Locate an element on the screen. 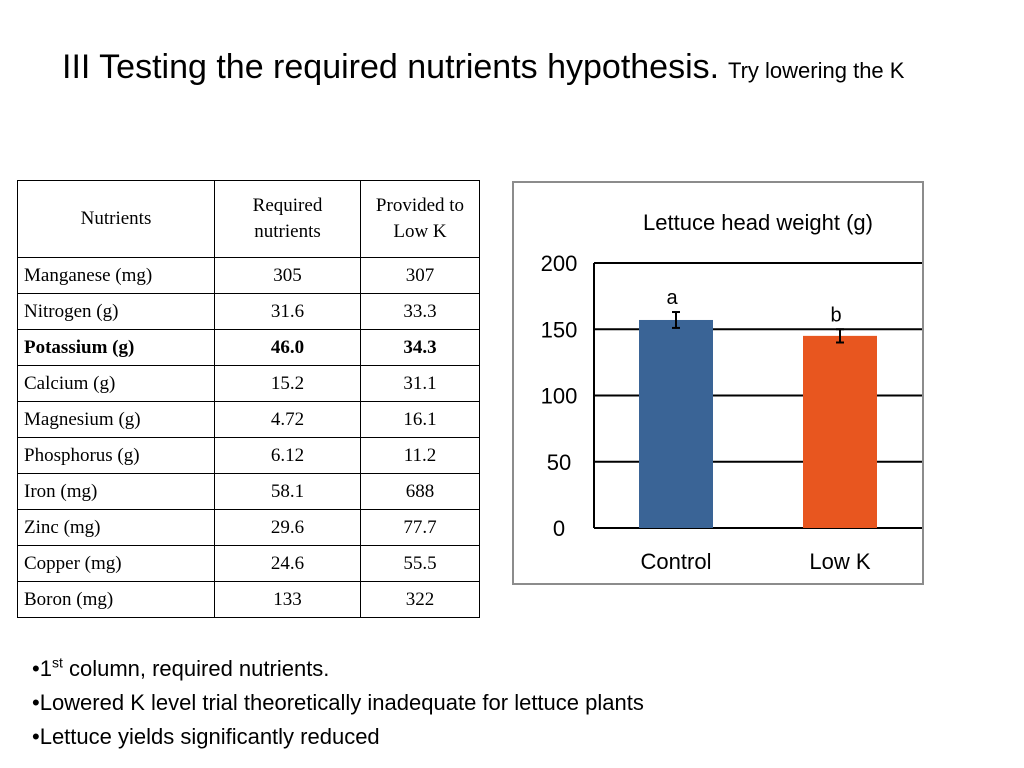 The width and height of the screenshot is (1024, 768). table-row: Manganese (mg) 305 307 is located at coordinates (248, 275).